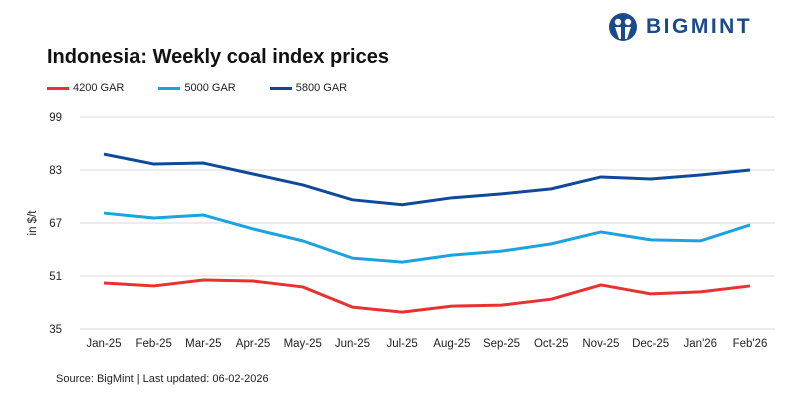  Describe the element at coordinates (650, 344) in the screenshot. I see `x-tick-label: Dec-25` at that location.